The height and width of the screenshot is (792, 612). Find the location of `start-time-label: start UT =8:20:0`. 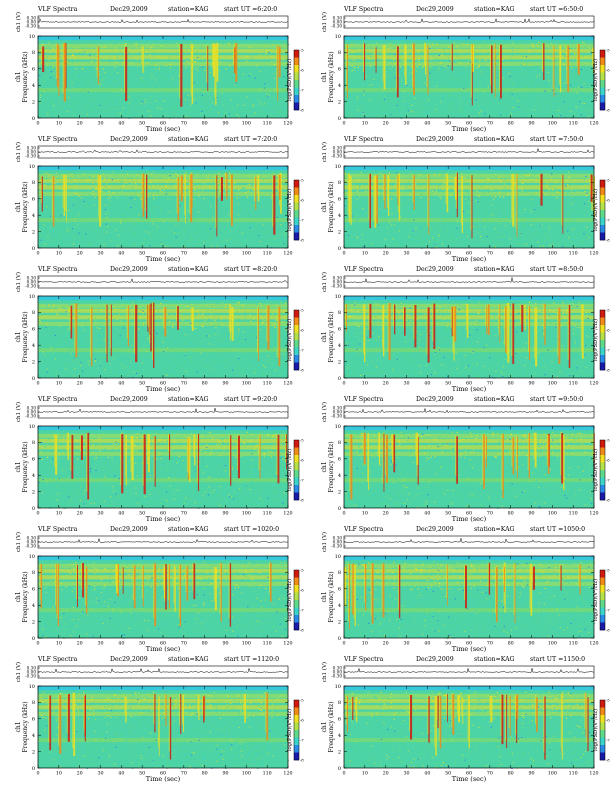

start-time-label: start UT =8:20:0 is located at coordinates (250, 269).